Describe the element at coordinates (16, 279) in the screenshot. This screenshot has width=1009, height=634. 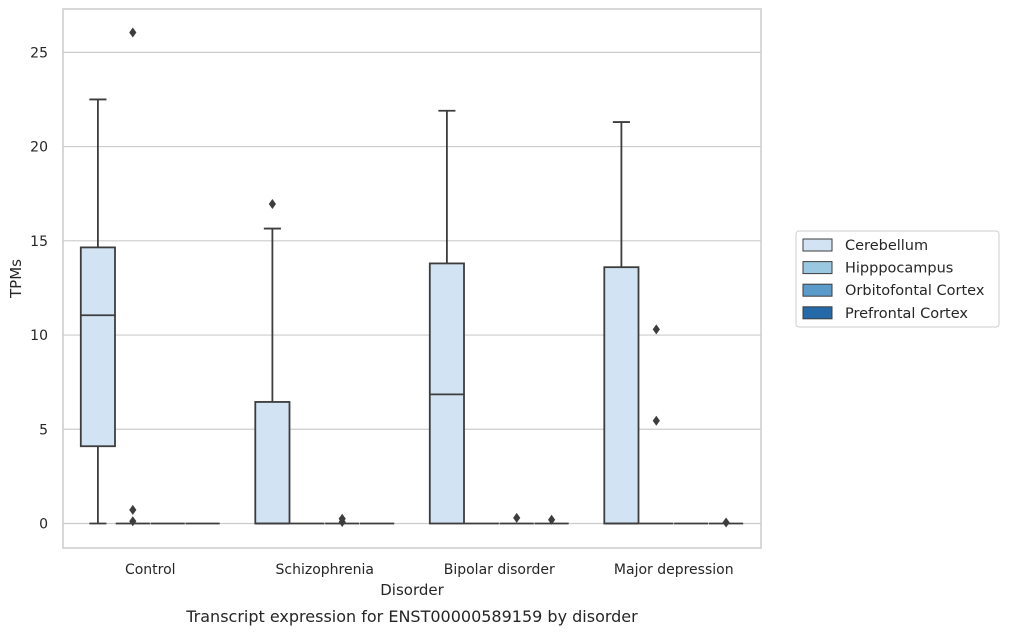
I see `y-axis-label: TPMs` at that location.